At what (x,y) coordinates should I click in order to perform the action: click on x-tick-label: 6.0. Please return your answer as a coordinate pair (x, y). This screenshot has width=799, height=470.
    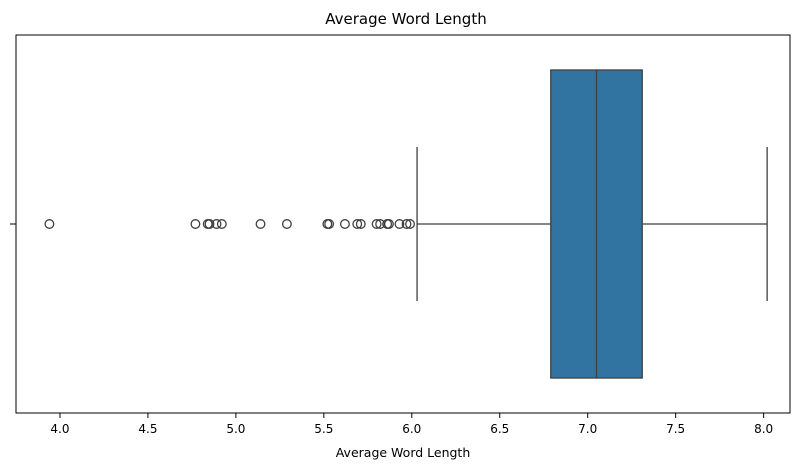
    Looking at the image, I should click on (411, 429).